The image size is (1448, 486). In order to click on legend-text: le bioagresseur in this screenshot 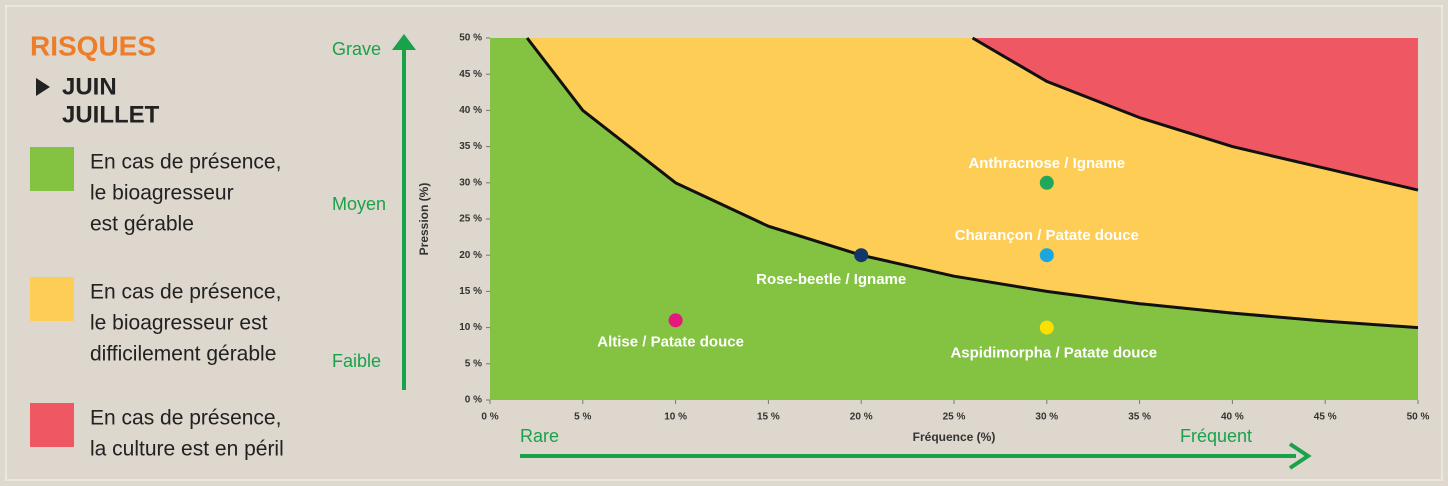, I will do `click(162, 193)`.